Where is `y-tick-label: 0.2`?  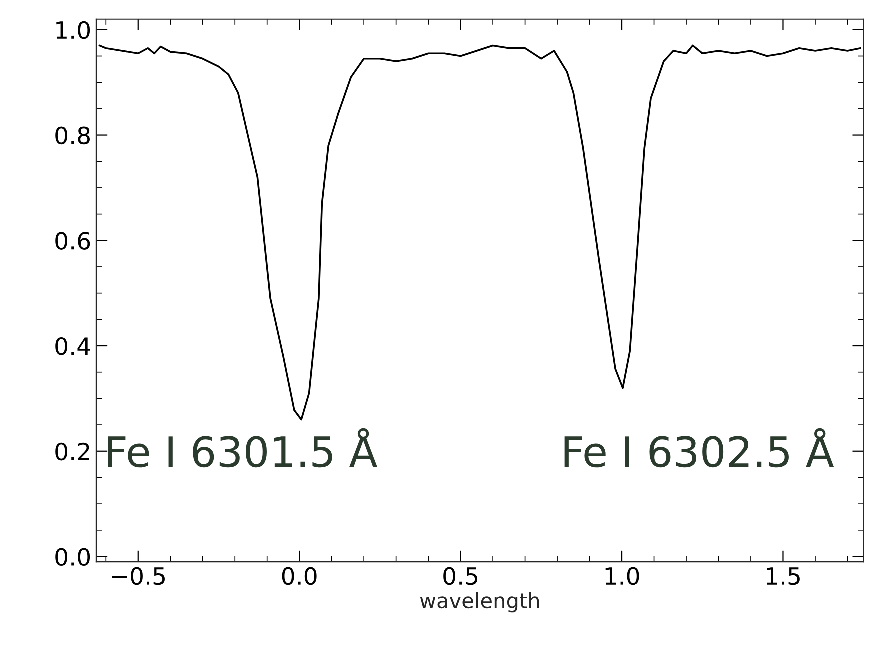 y-tick-label: 0.2 is located at coordinates (73, 451).